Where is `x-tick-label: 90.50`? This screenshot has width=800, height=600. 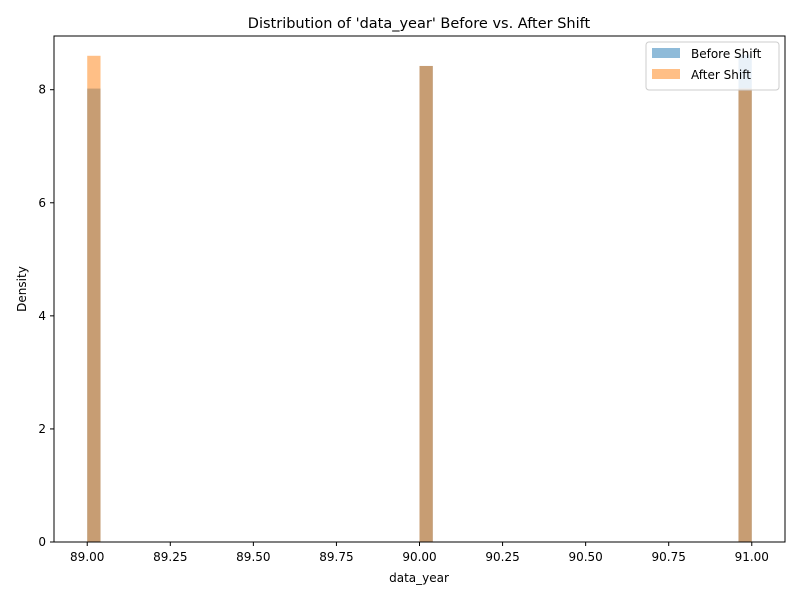
x-tick-label: 90.50 is located at coordinates (585, 557).